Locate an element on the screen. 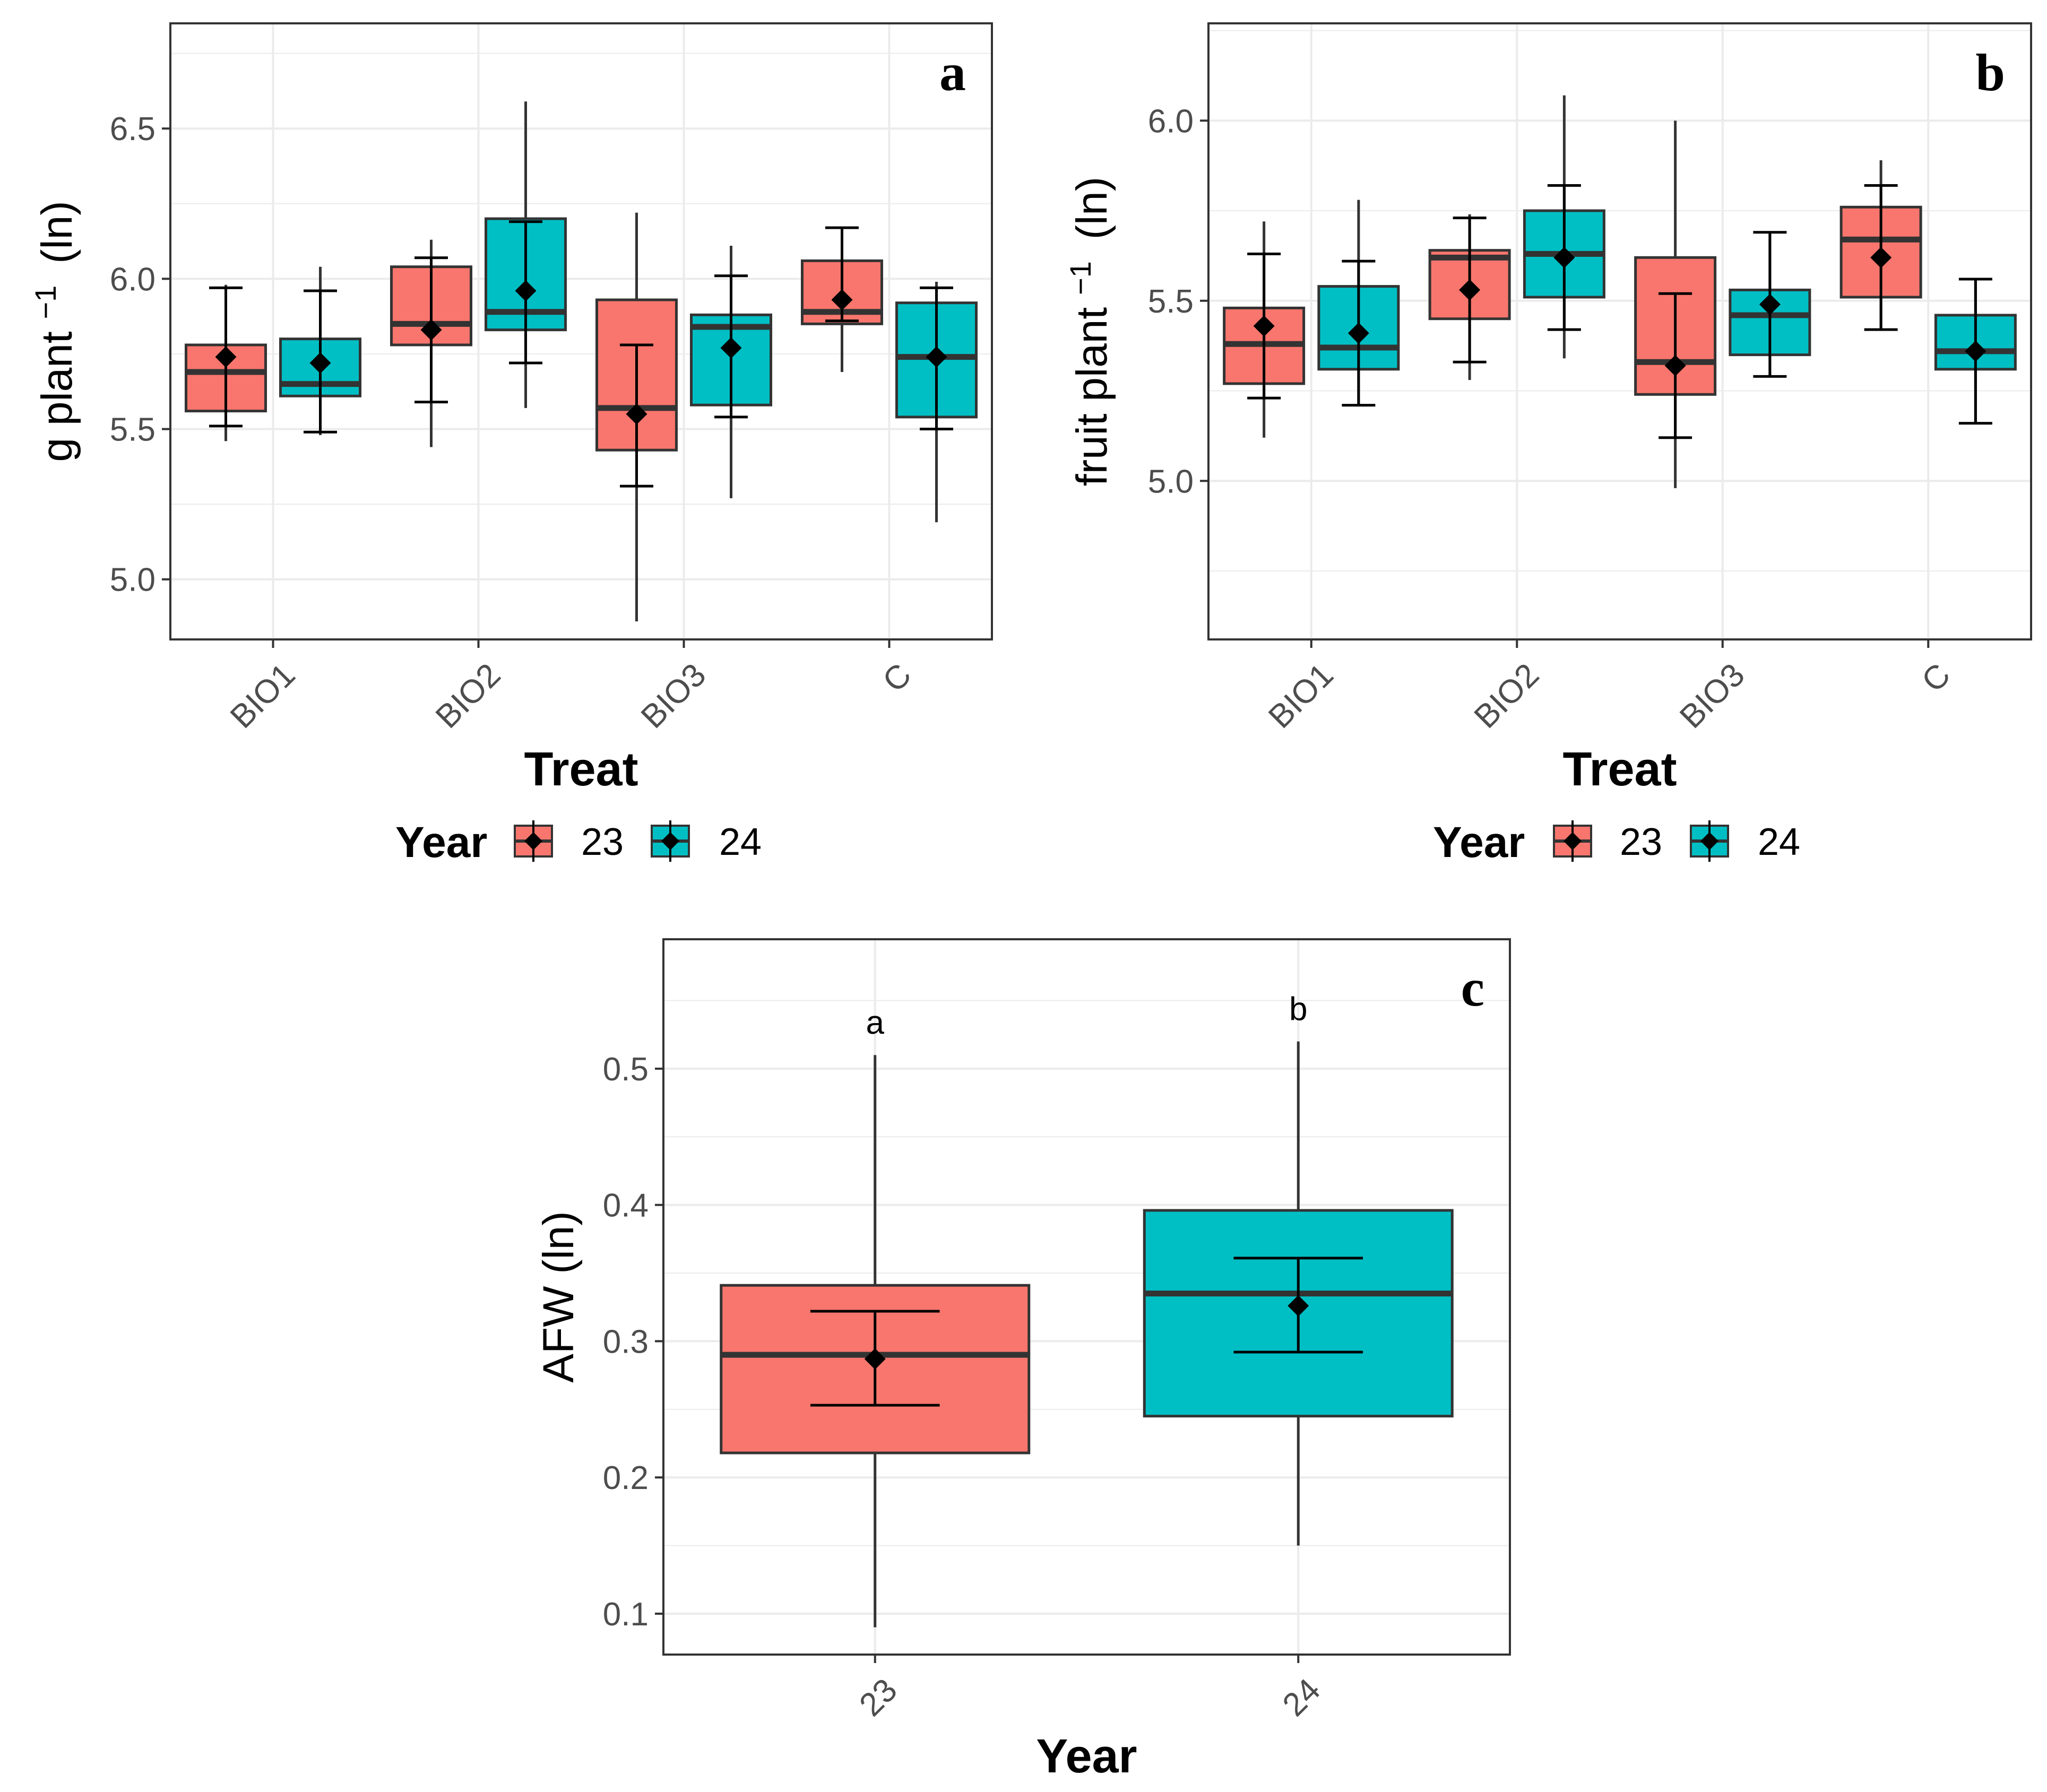 This screenshot has width=2047, height=1792. panel-b-ylabel-unit: (ln) is located at coordinates (1092, 208).